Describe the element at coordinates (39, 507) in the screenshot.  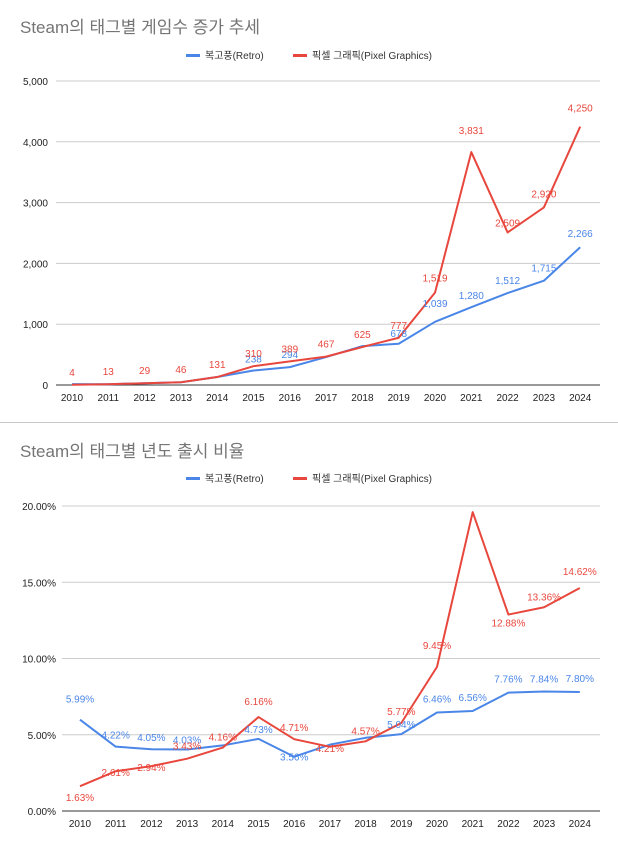
I see `y-tick-label: 20.00%` at that location.